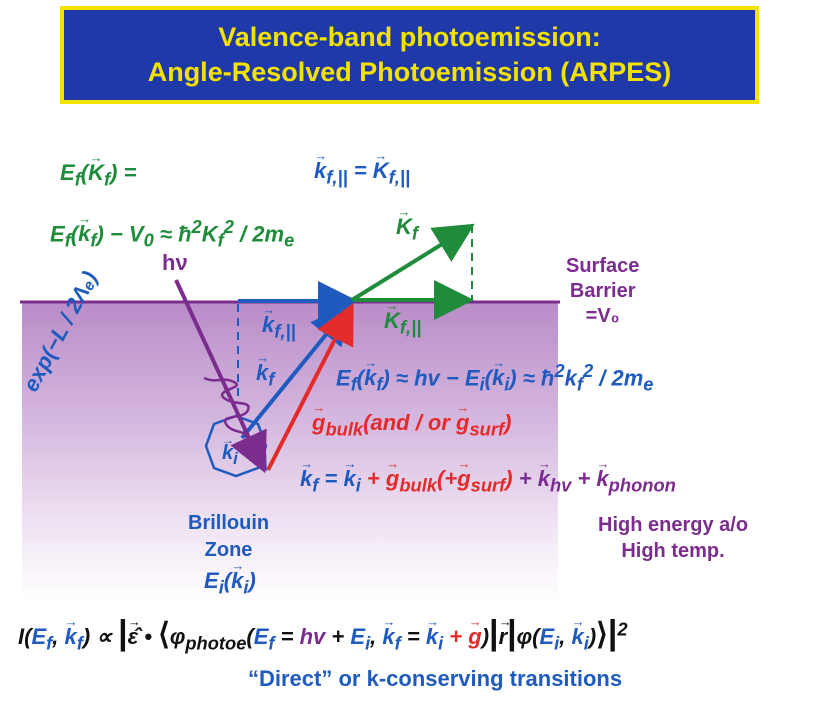 Image resolution: width=819 pixels, height=702 pixels. I want to click on surface-barrier-text: Surface Barrier =V₀, so click(603, 291).